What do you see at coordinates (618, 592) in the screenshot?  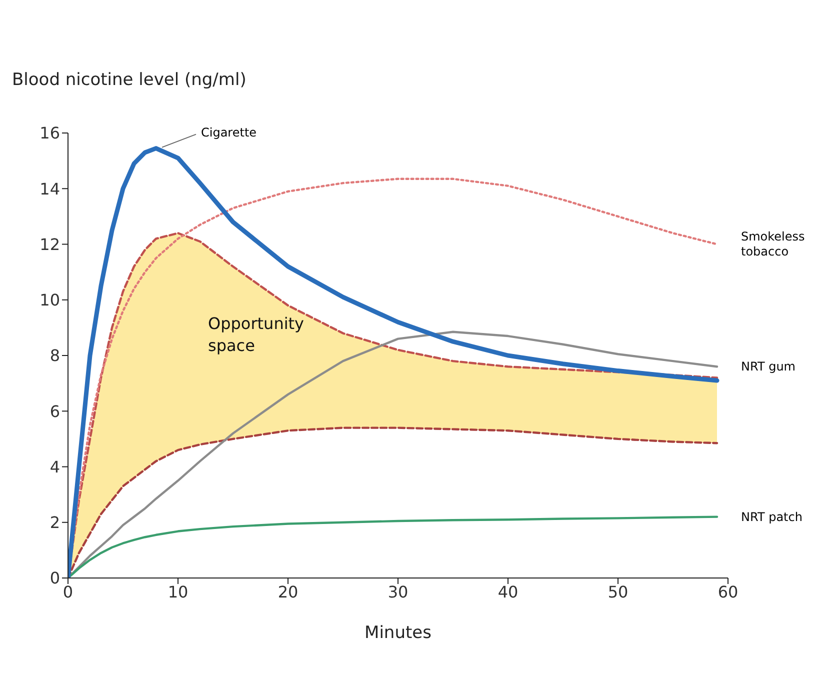 I see `x-tick-label: 50` at bounding box center [618, 592].